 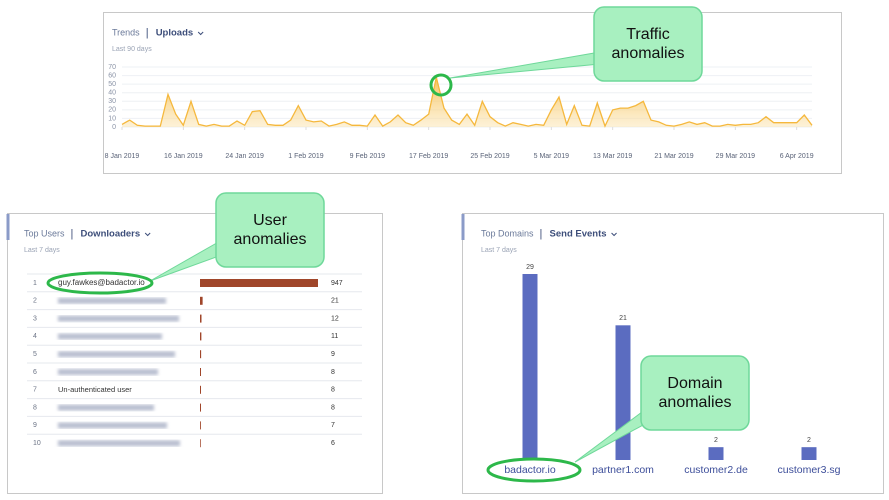 I want to click on value-label: 29, so click(x=530, y=267).